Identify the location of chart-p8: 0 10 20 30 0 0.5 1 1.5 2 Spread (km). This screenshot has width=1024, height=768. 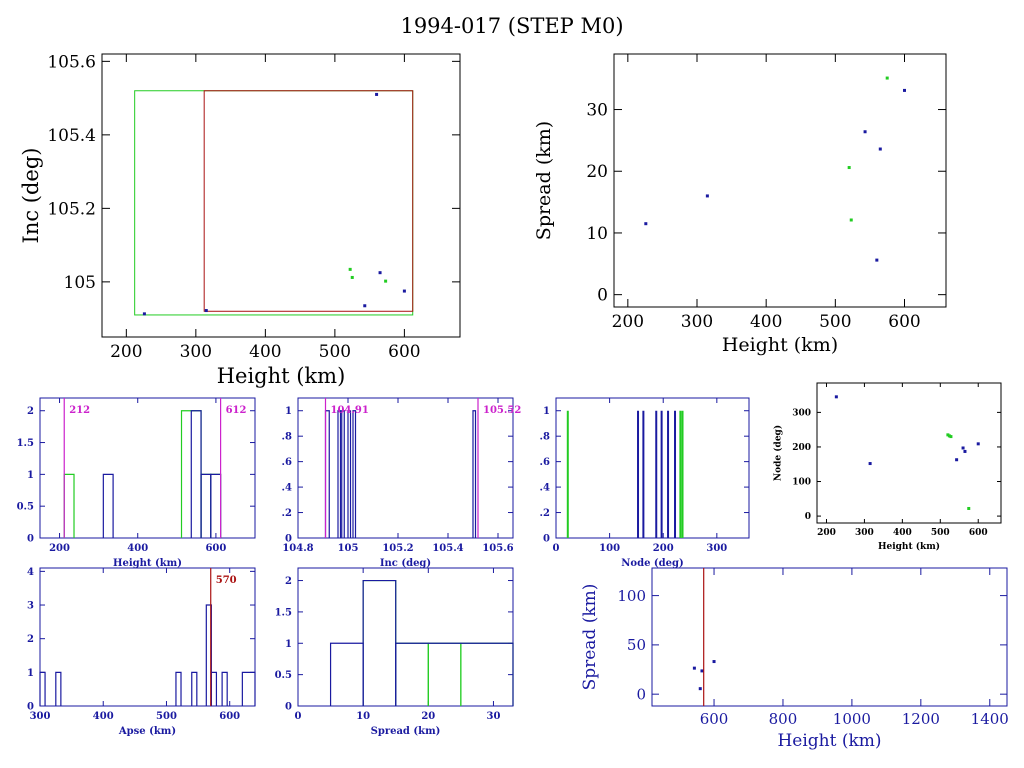
(394, 652).